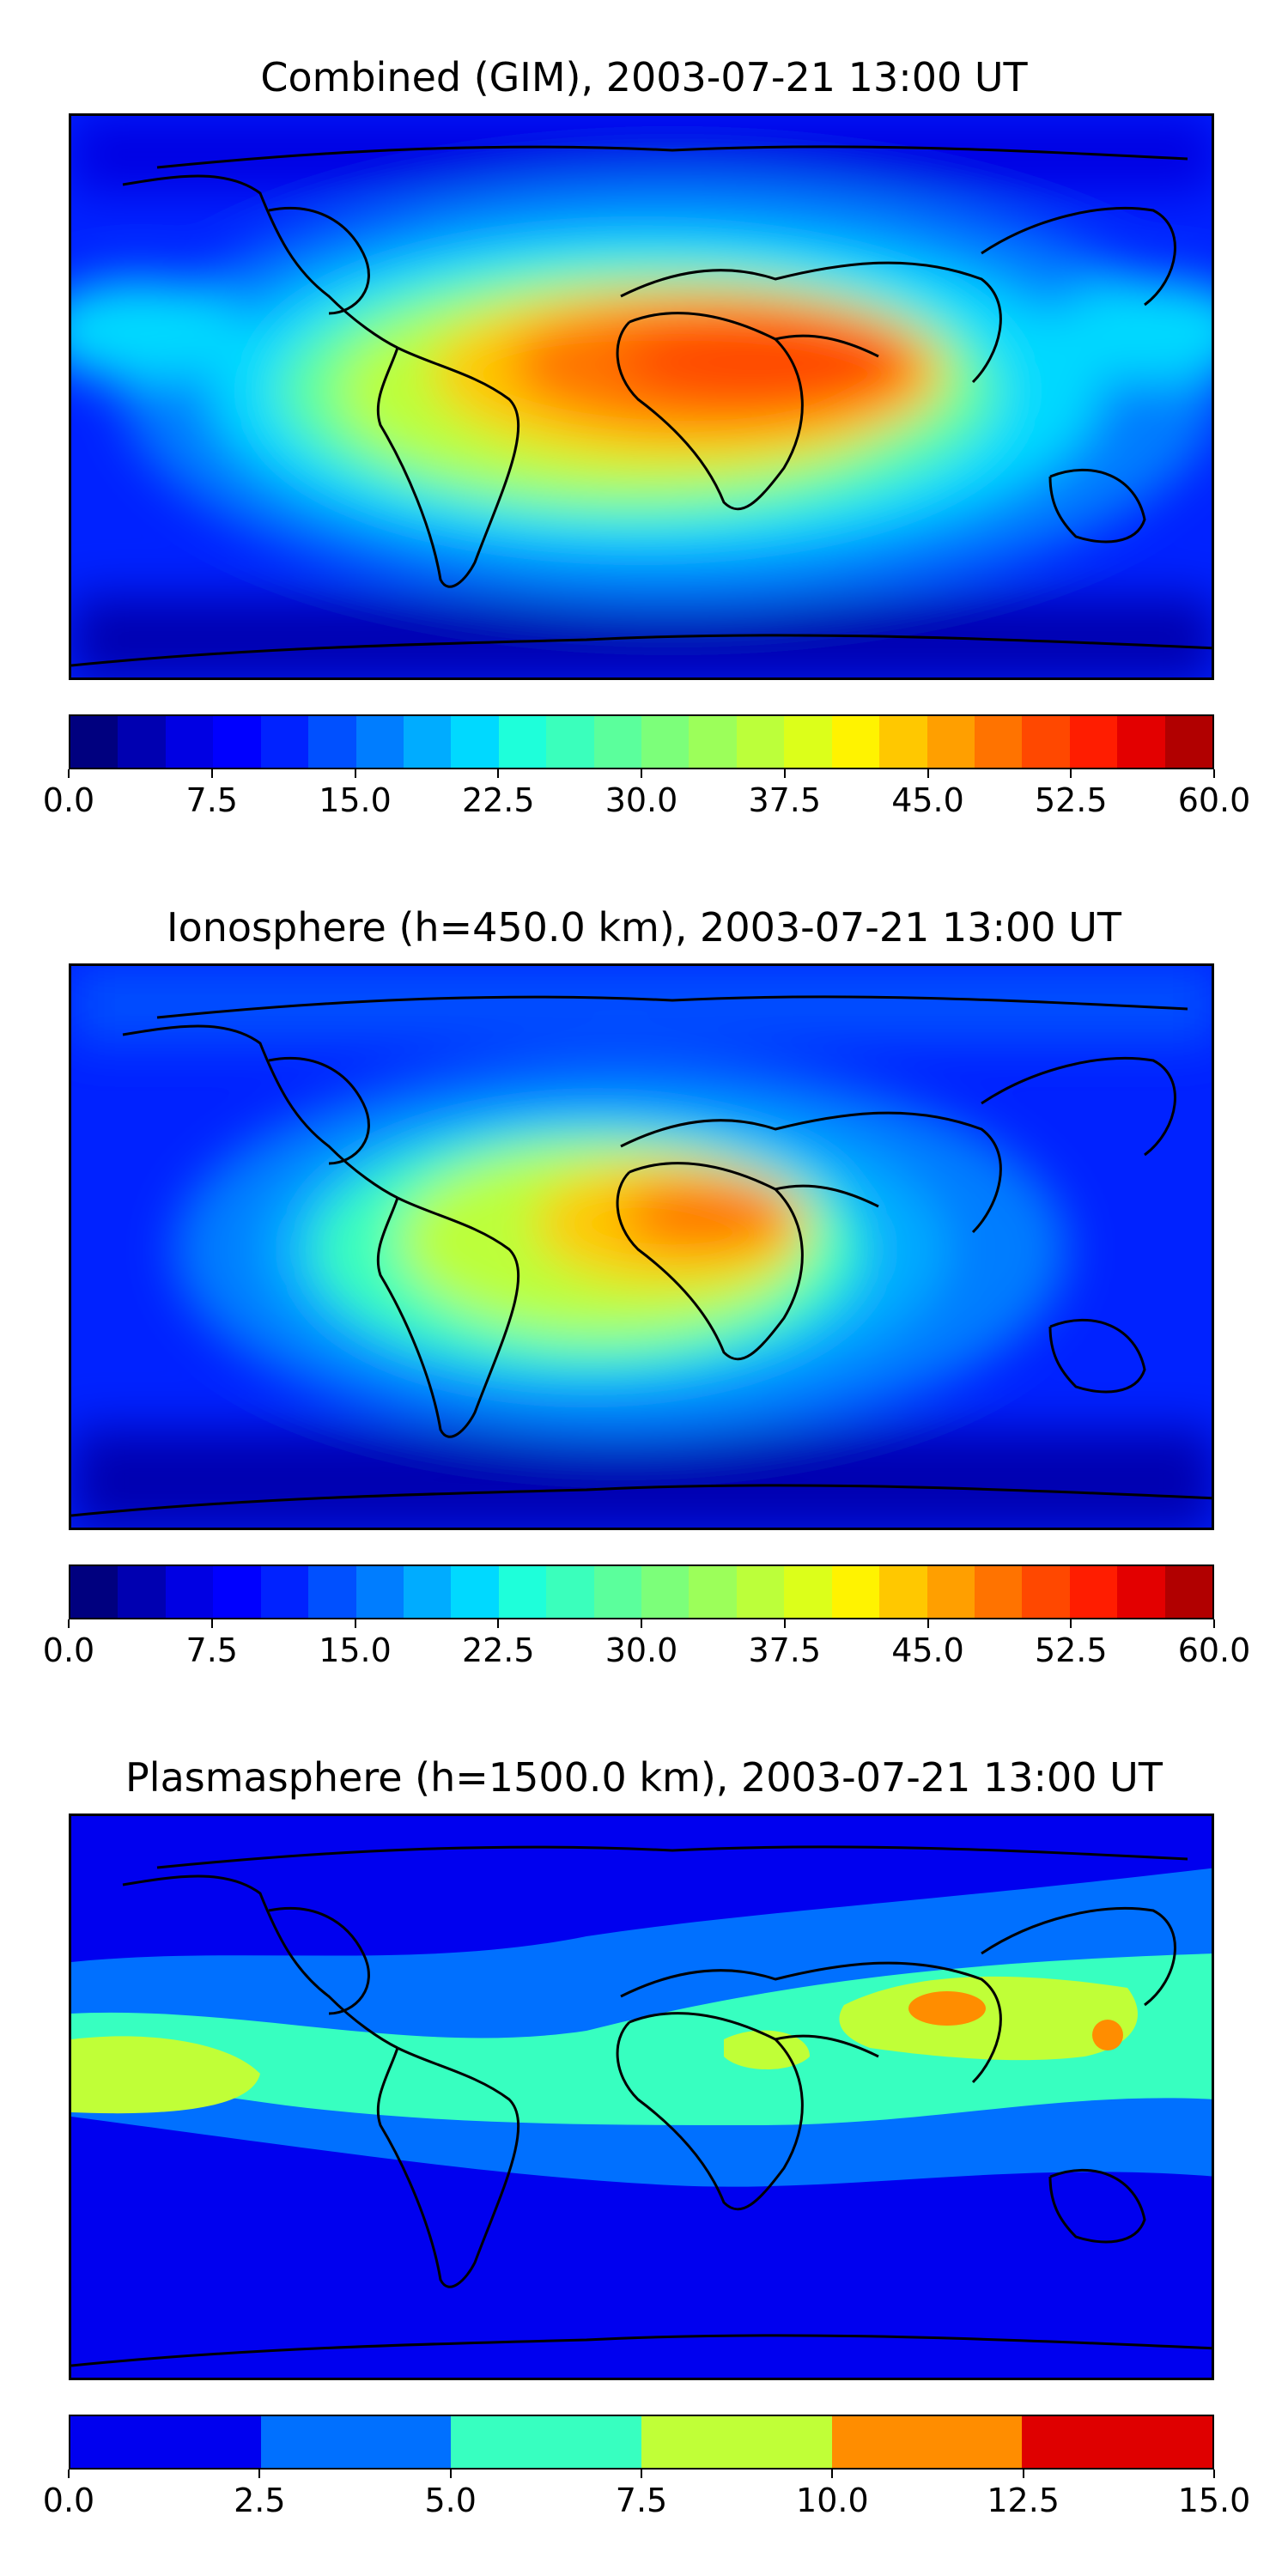 The image size is (1288, 2576). Describe the element at coordinates (832, 2500) in the screenshot. I see `tick-label: 10.0` at that location.